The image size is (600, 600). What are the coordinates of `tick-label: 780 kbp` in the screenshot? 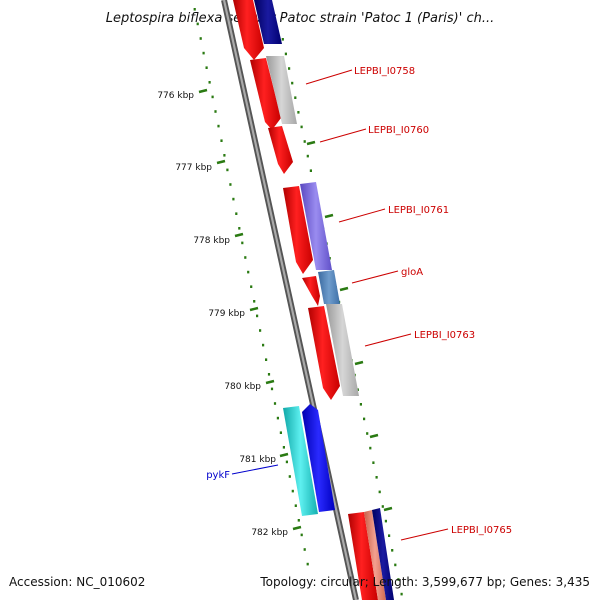 It's located at (242, 387).